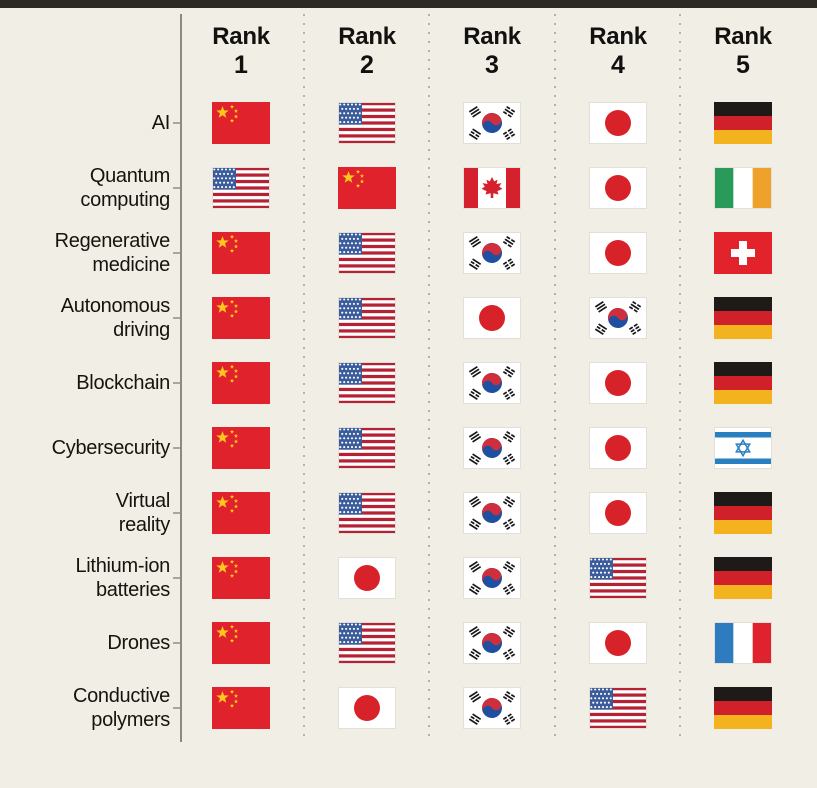 This screenshot has width=817, height=788. Describe the element at coordinates (241, 65) in the screenshot. I see `rank-number: 1` at that location.